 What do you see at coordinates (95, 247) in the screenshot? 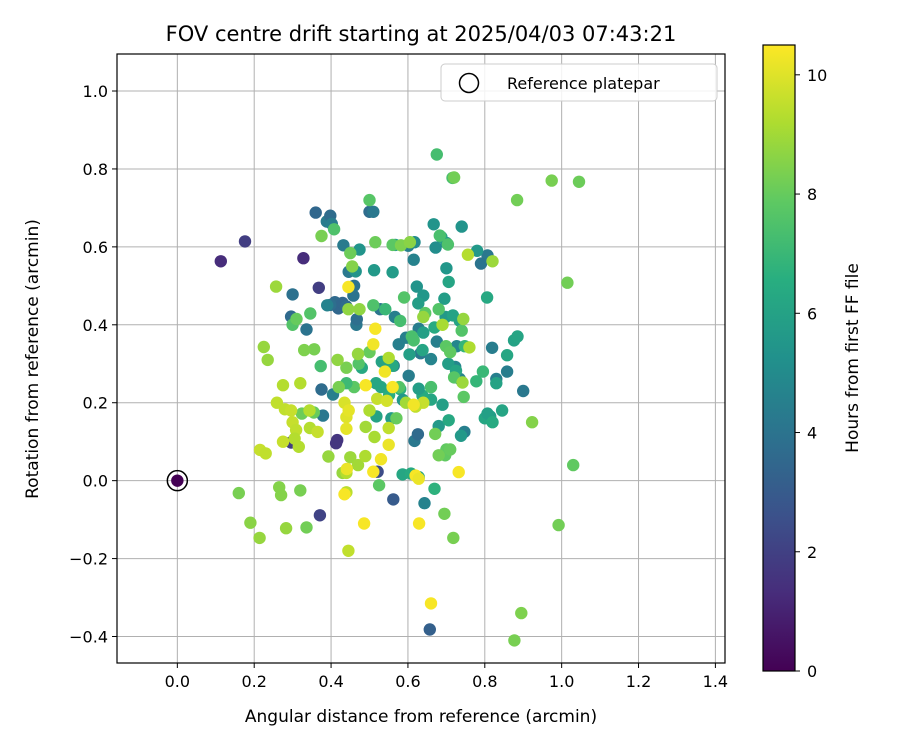
I see `y-tick-label: 0.6` at bounding box center [95, 247].